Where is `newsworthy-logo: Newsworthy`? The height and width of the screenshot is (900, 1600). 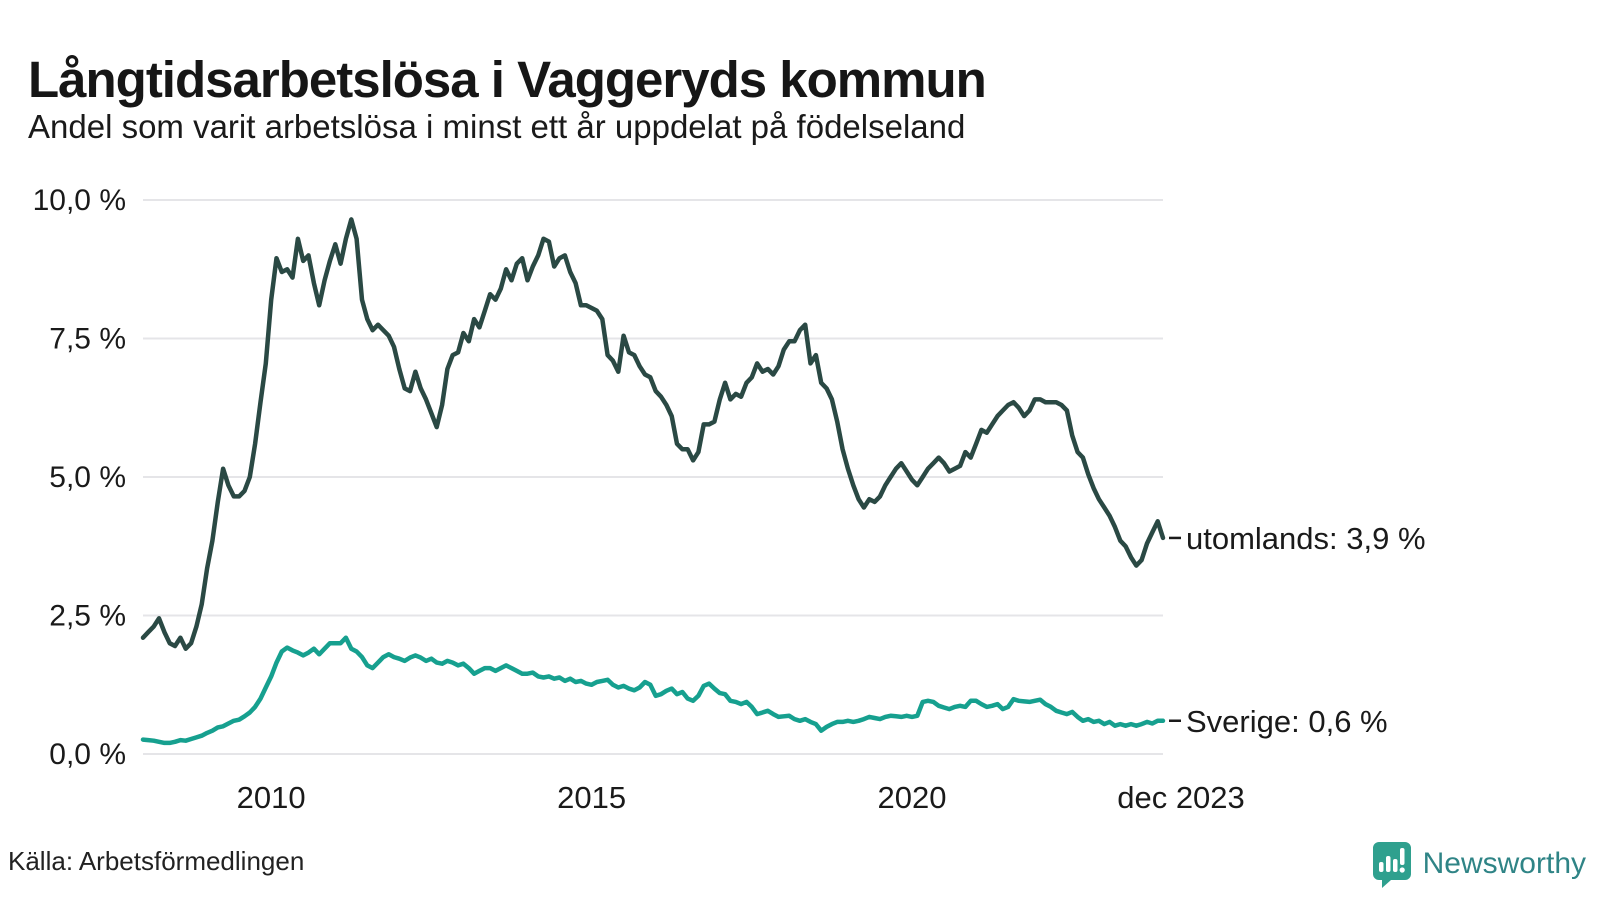
newsworthy-logo: Newsworthy is located at coordinates (1478, 864).